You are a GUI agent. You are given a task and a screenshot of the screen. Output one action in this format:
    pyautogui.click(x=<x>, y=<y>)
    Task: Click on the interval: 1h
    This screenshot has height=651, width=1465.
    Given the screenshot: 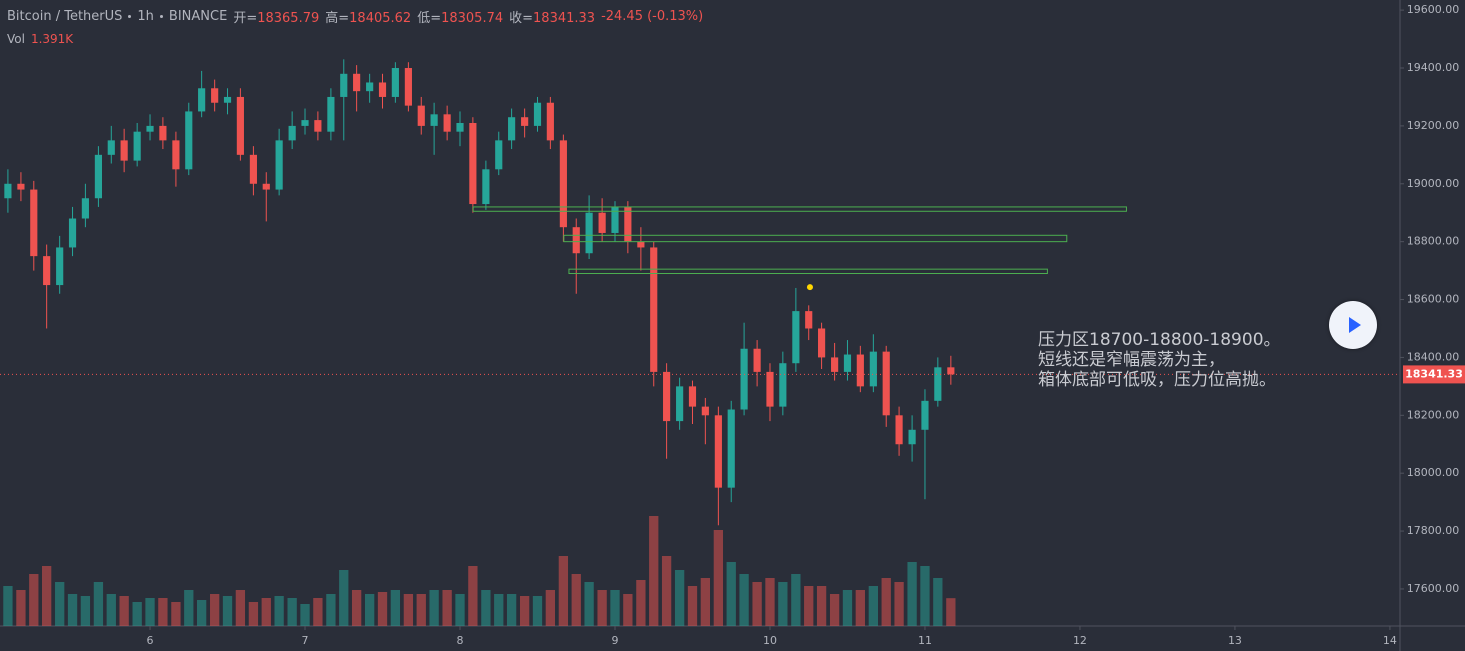 What is the action you would take?
    pyautogui.click(x=145, y=16)
    